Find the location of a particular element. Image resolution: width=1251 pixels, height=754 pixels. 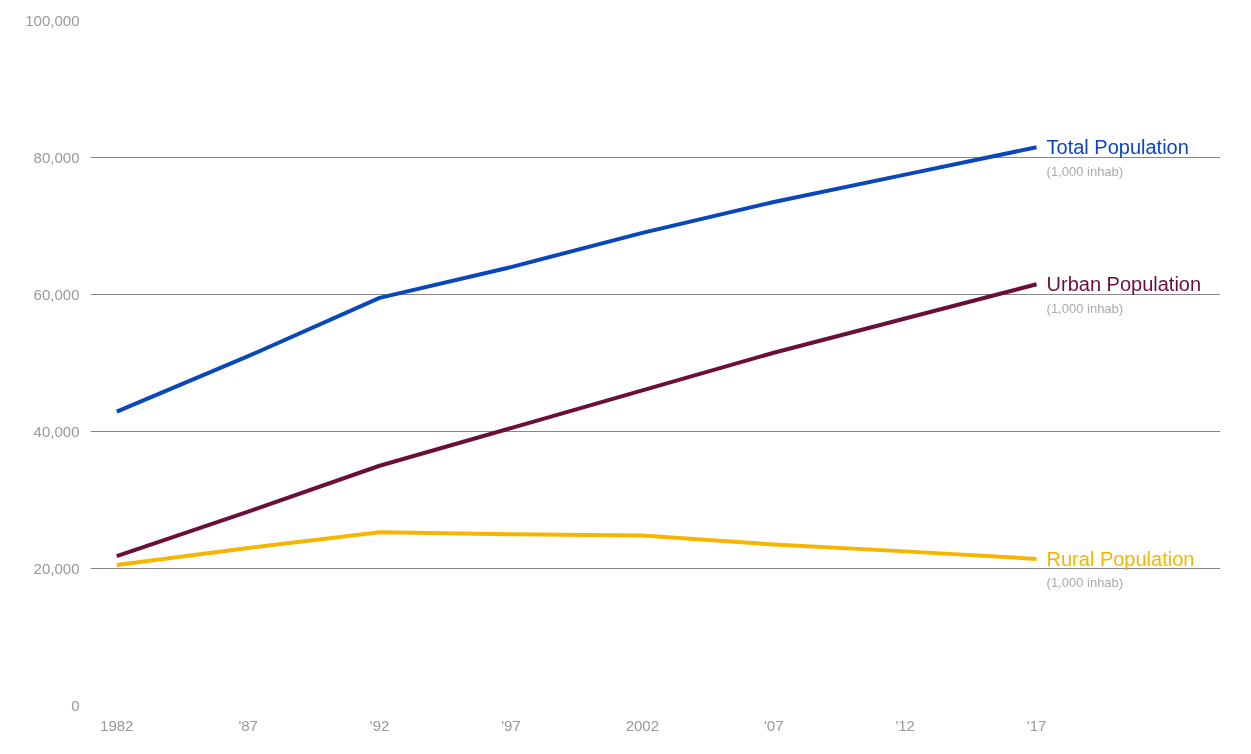

x-tick-label: '17 is located at coordinates (1036, 725).